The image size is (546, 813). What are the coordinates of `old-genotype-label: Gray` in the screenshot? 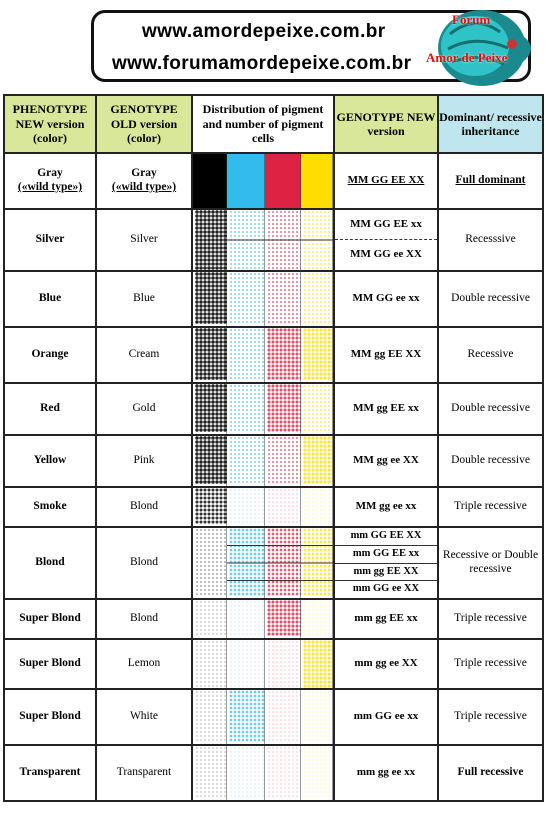 It's located at (144, 173).